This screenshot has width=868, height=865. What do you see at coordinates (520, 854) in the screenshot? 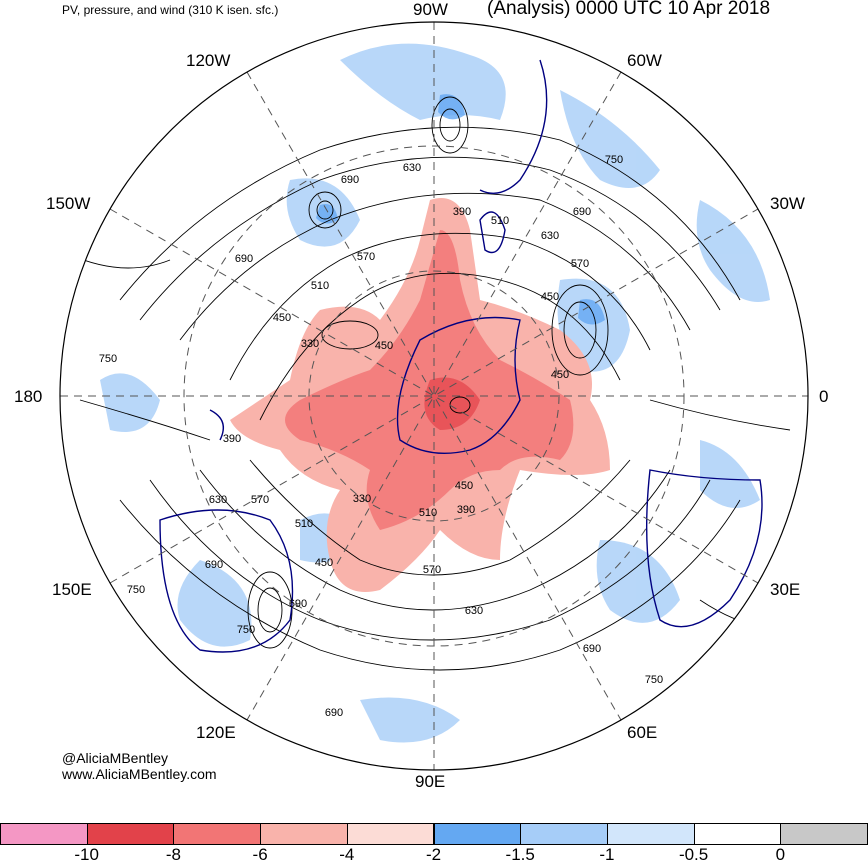
I see `colorbar-label: -1.5` at bounding box center [520, 854].